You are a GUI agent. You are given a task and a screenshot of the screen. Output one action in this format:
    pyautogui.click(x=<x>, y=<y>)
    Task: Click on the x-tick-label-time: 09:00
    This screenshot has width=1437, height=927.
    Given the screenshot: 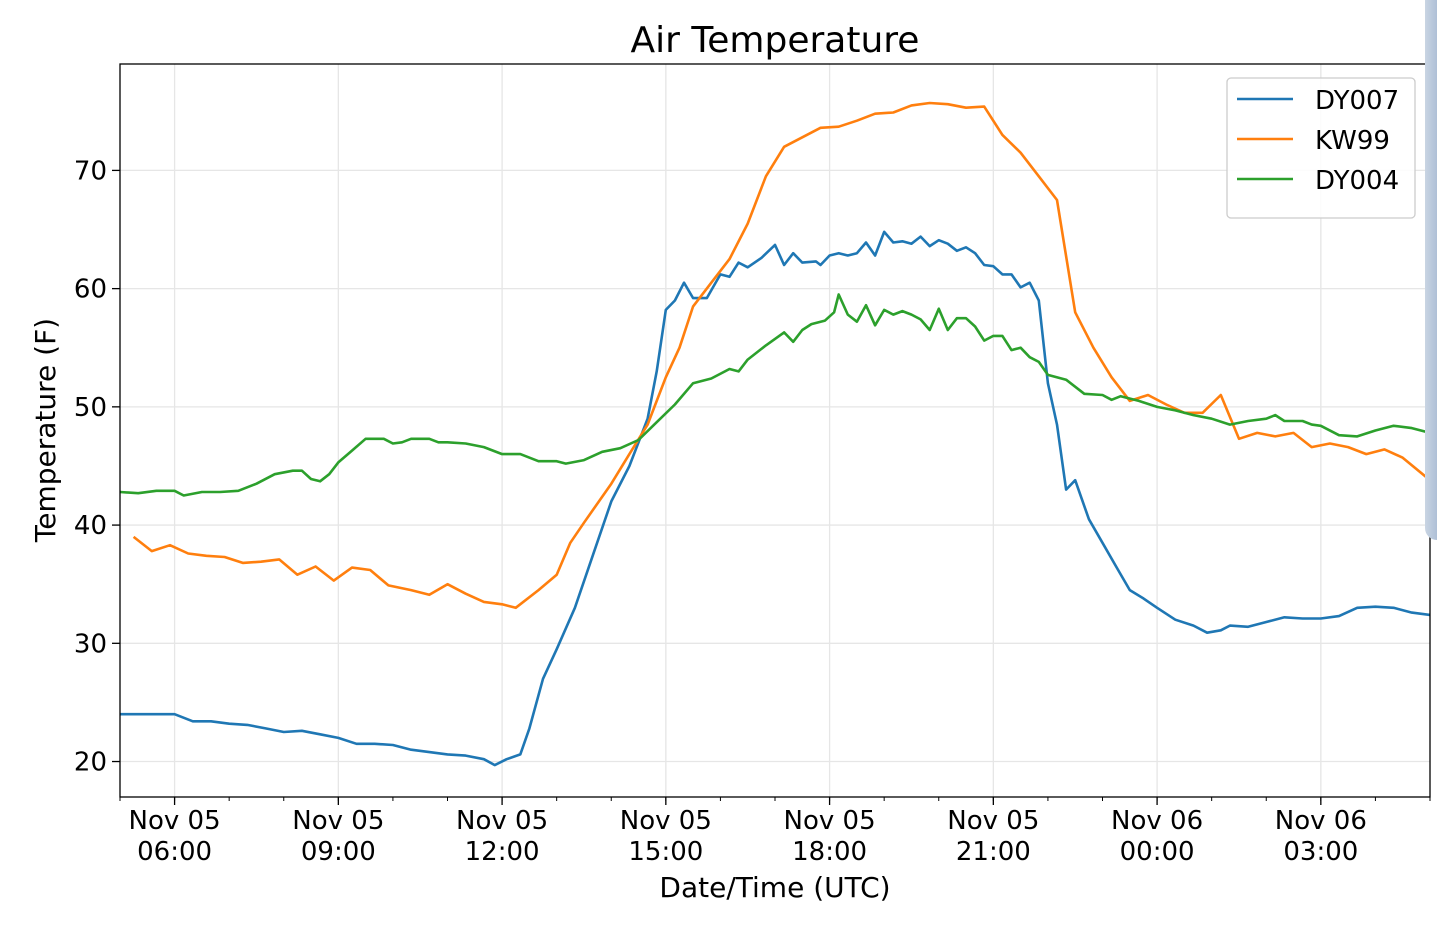 What is the action you would take?
    pyautogui.click(x=338, y=852)
    